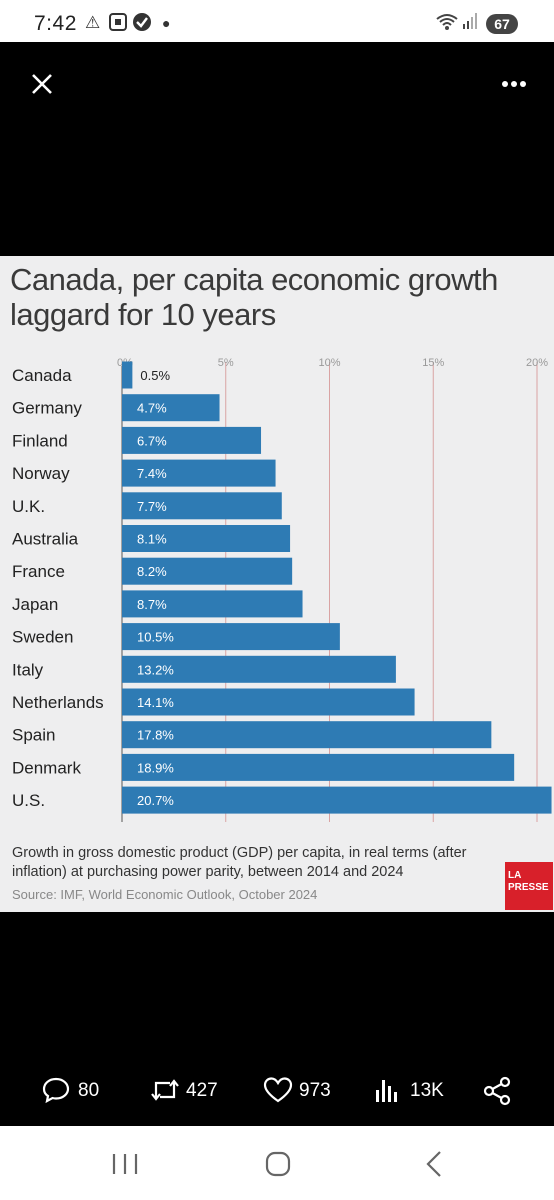 This screenshot has width=554, height=1200. What do you see at coordinates (152, 604) in the screenshot?
I see `value-label: 8.7%` at bounding box center [152, 604].